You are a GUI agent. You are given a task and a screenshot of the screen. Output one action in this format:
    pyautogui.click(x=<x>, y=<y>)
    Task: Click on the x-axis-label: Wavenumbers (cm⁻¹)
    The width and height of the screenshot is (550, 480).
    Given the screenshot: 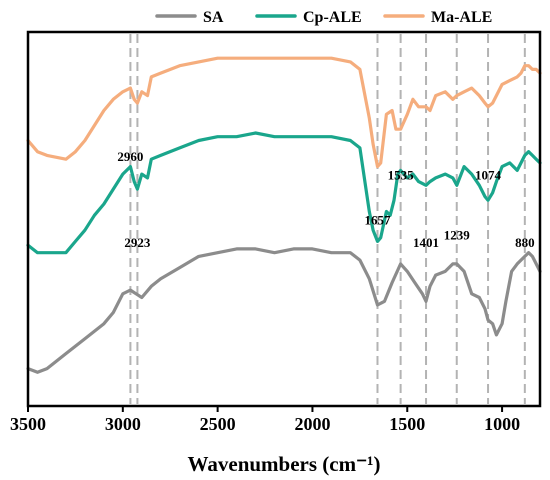 What is the action you would take?
    pyautogui.click(x=284, y=464)
    